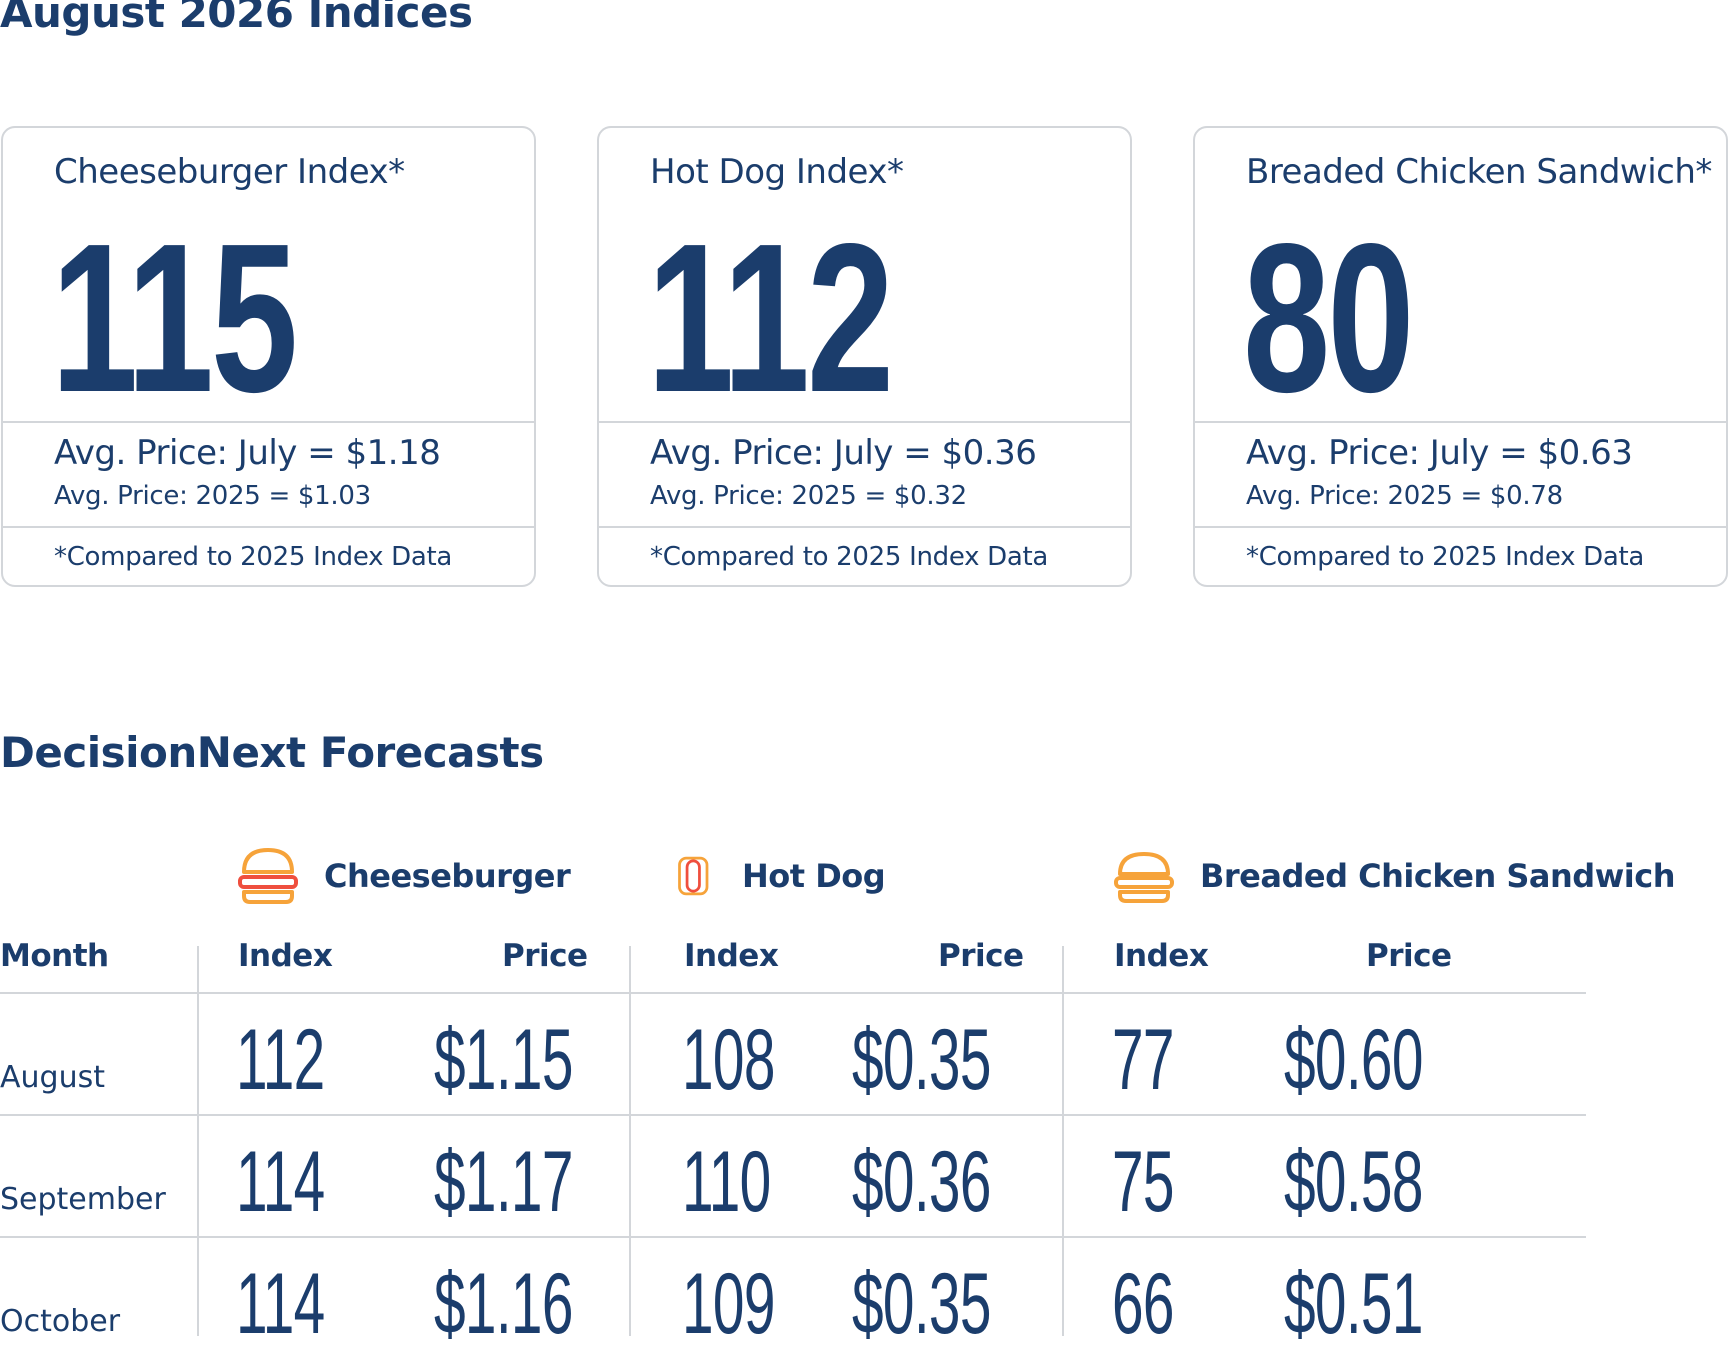 Image resolution: width=1730 pixels, height=1352 pixels. I want to click on cheeseburger-icon, so click(268, 876).